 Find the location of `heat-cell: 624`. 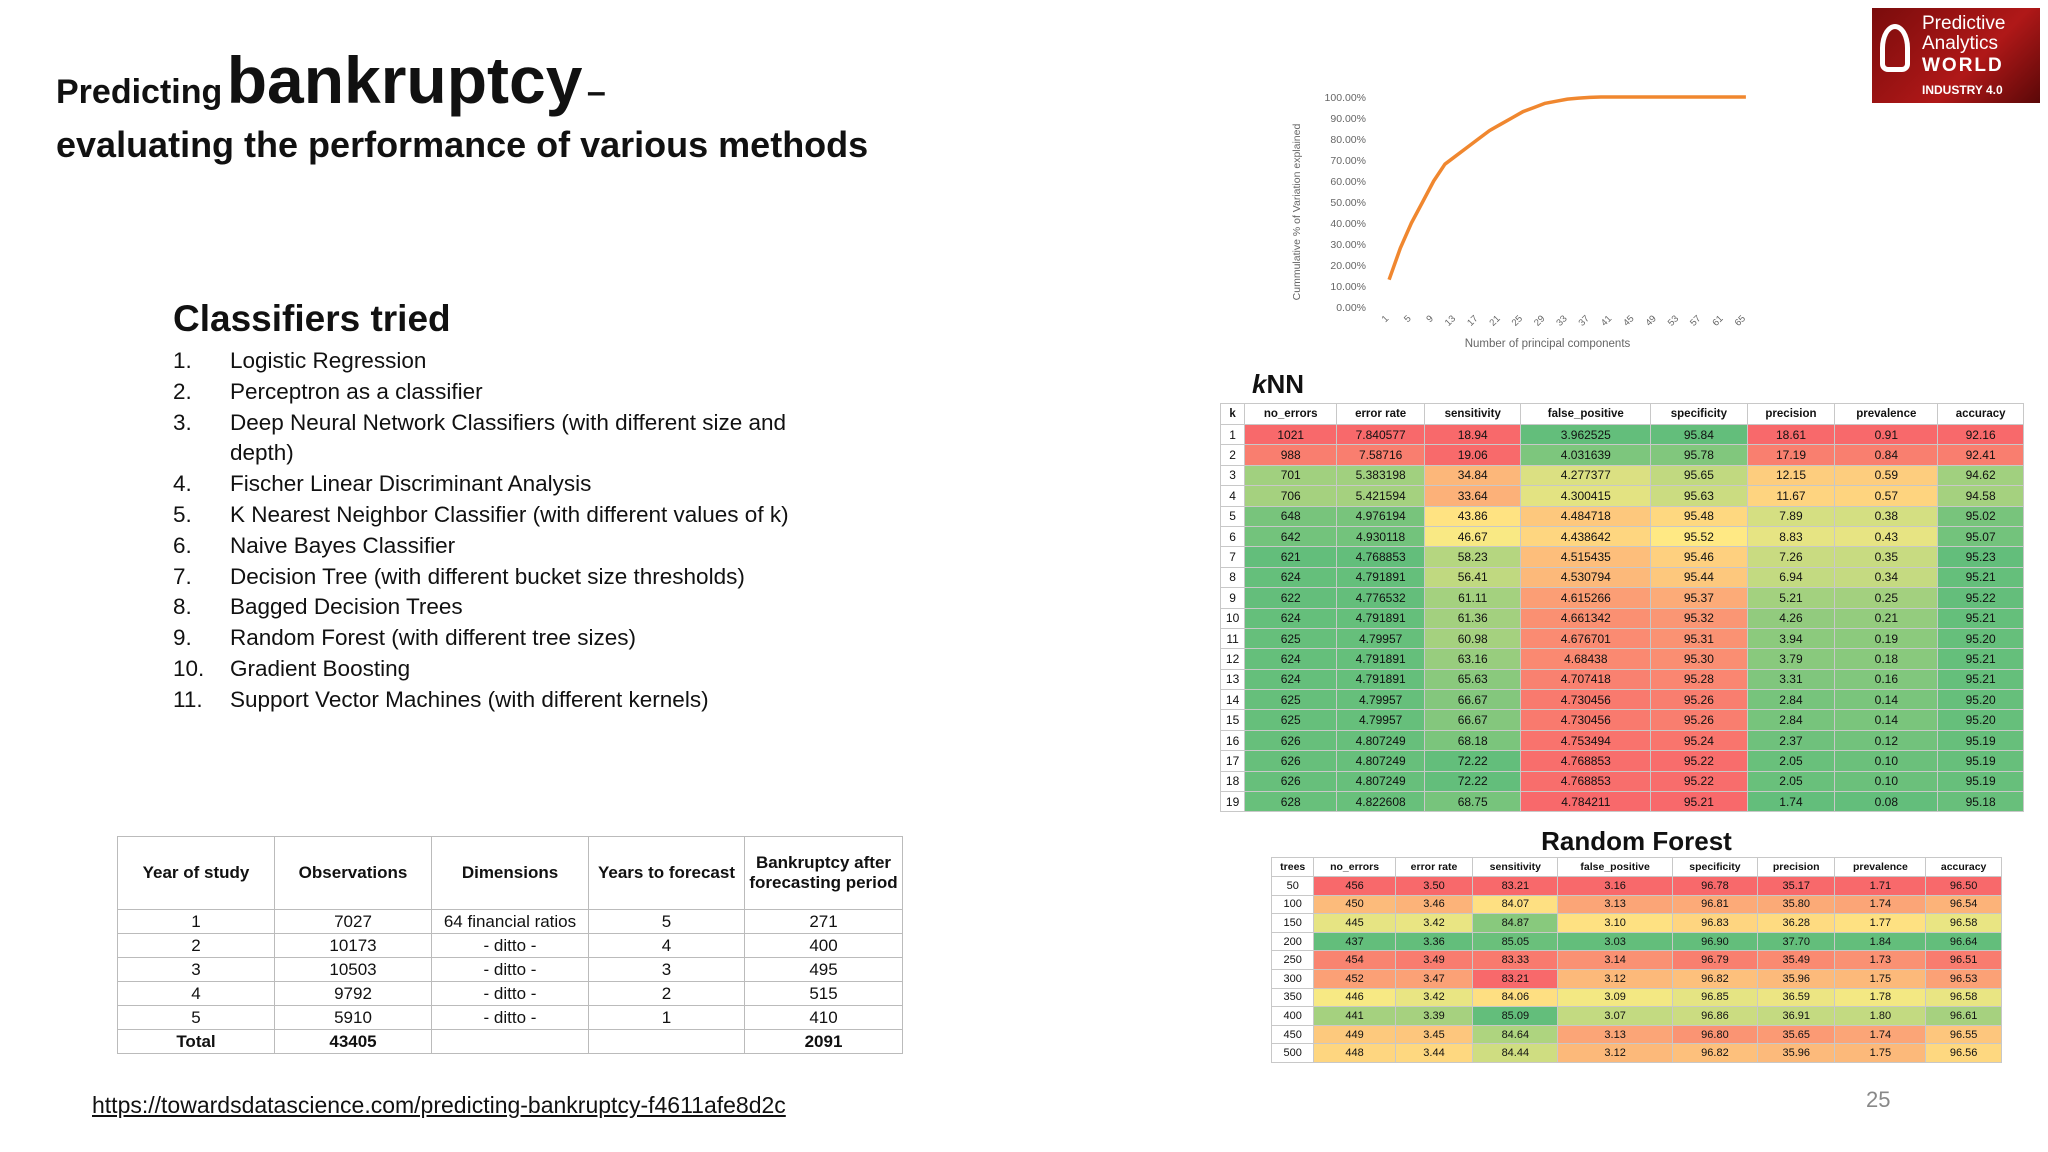

heat-cell: 624 is located at coordinates (1291, 679).